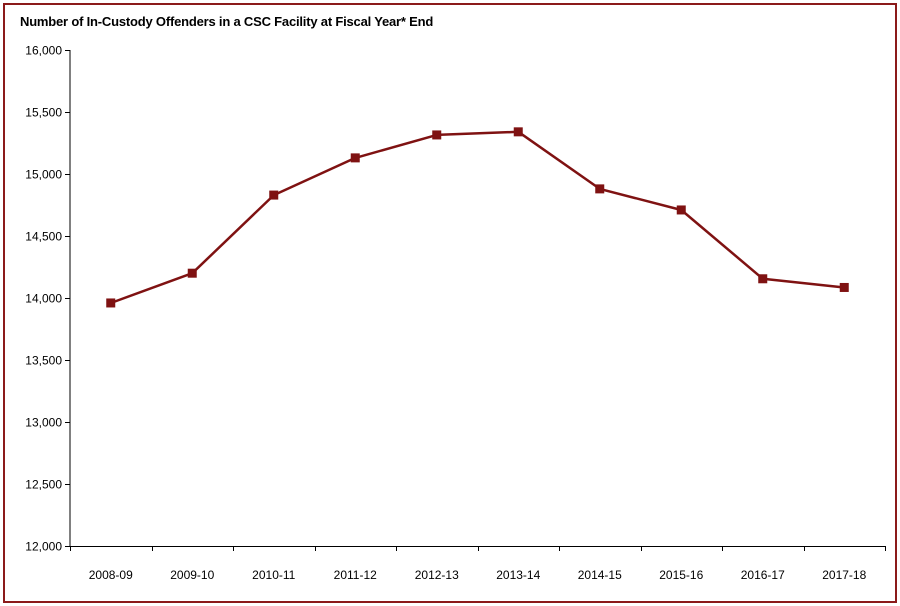 The width and height of the screenshot is (900, 606). Describe the element at coordinates (43, 547) in the screenshot. I see `y-tick-label: 12,000` at that location.